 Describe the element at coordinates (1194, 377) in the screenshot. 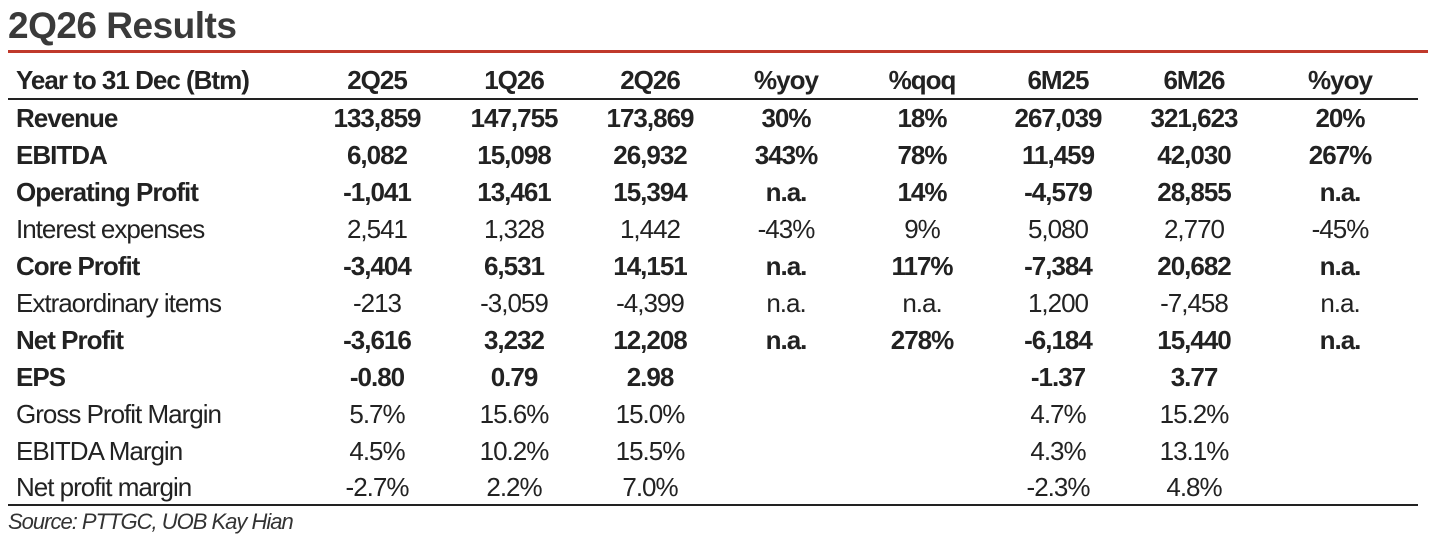

I see `table-cell: 3.77` at that location.